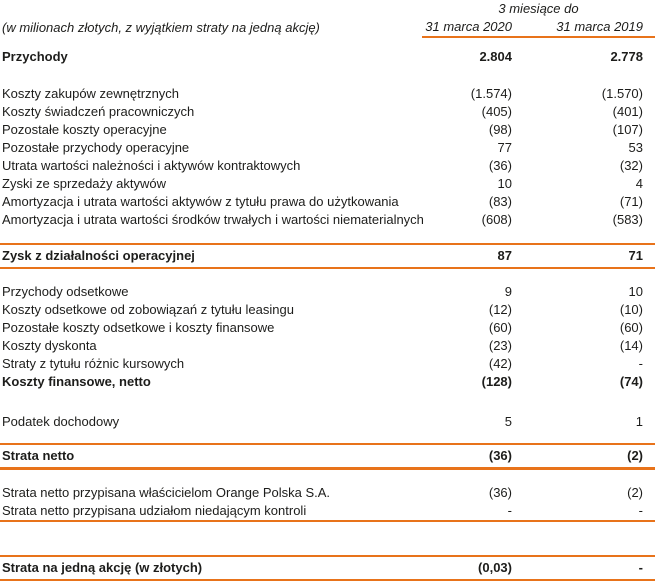 This screenshot has width=655, height=586. What do you see at coordinates (639, 183) in the screenshot?
I see `value-2019: 4` at bounding box center [639, 183].